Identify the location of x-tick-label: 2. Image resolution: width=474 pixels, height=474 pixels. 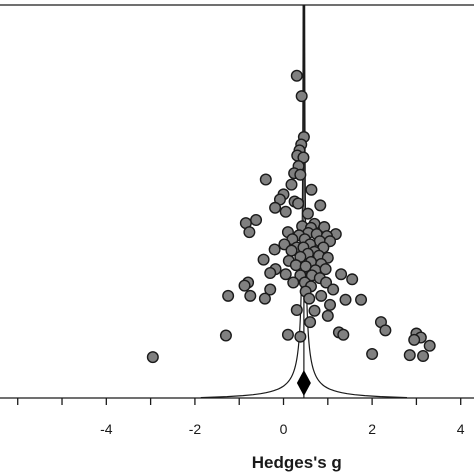
(372, 429).